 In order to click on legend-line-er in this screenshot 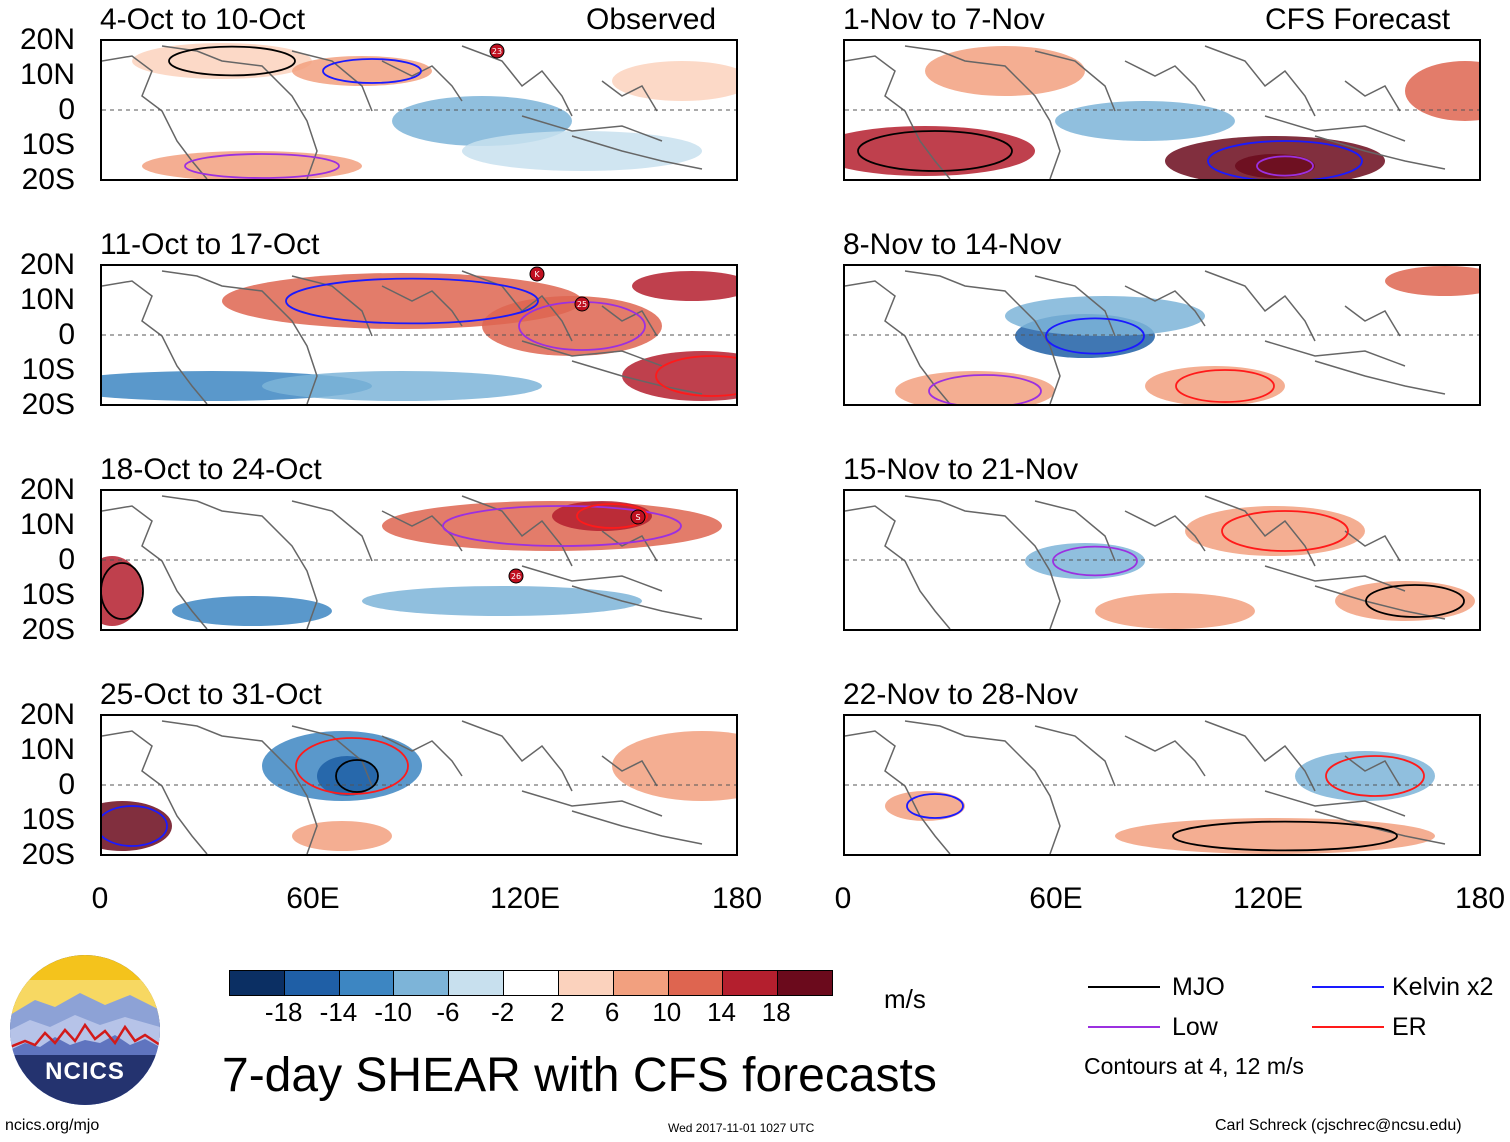, I will do `click(1348, 1027)`.